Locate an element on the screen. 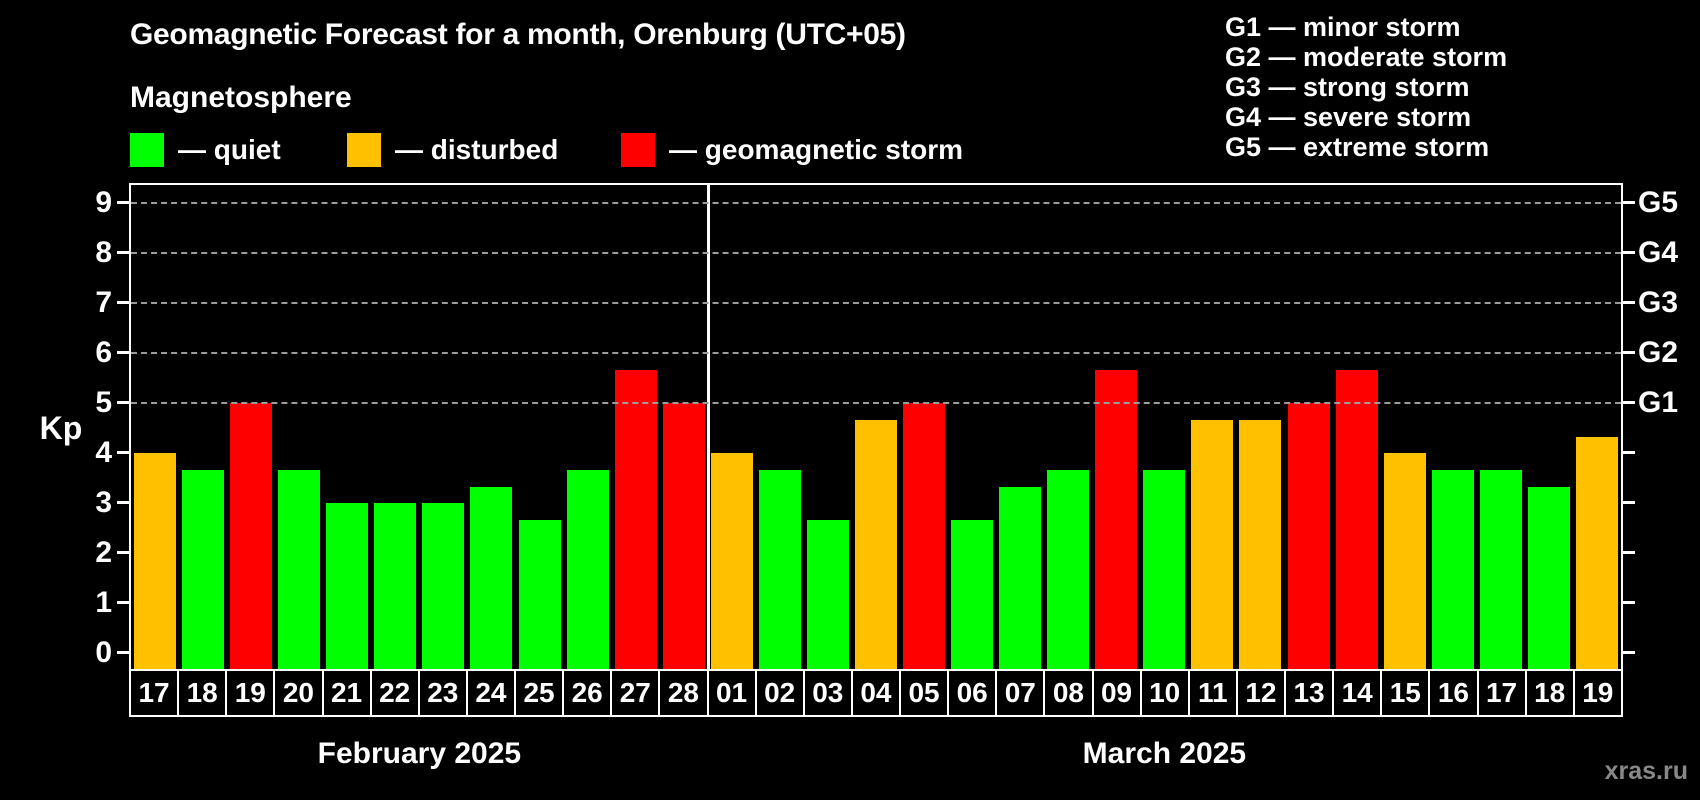  date-cell-m1-18: 18 is located at coordinates (1549, 693).